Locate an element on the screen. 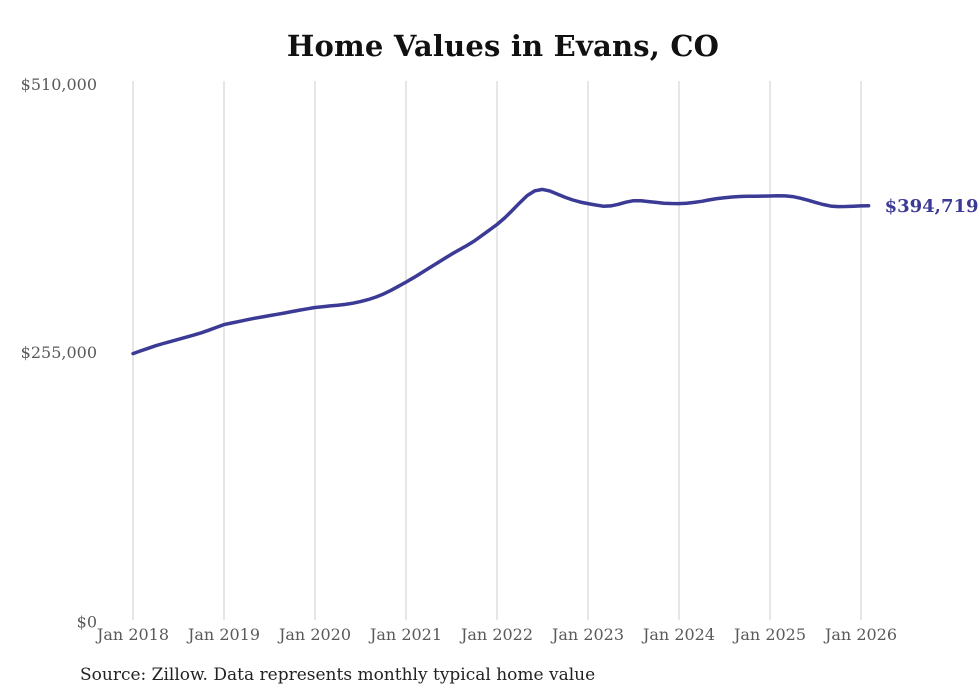 This screenshot has width=980, height=699. x-axis-tick-label: Jan 2024 is located at coordinates (678, 634).